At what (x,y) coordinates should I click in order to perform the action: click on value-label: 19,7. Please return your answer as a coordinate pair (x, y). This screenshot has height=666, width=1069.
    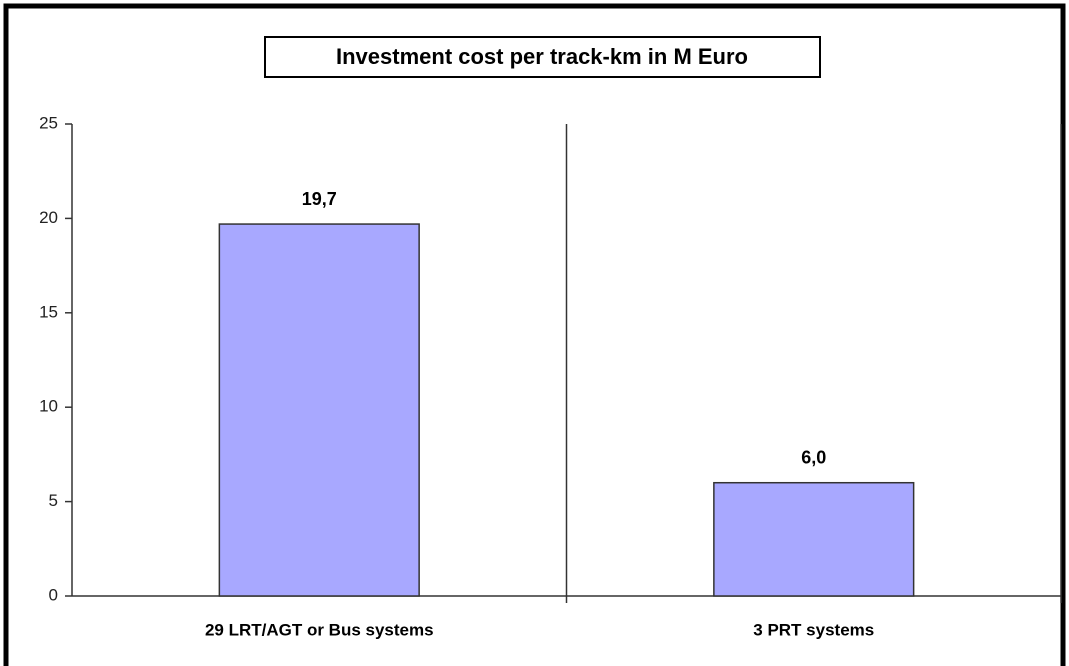
    Looking at the image, I should click on (319, 199).